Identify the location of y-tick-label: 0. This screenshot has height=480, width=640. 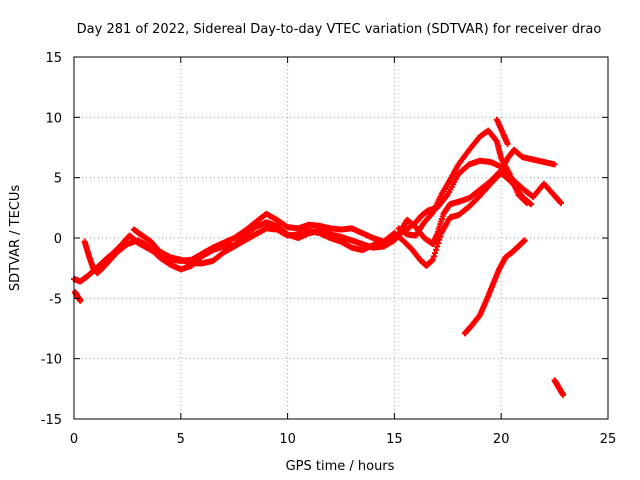
(58, 239).